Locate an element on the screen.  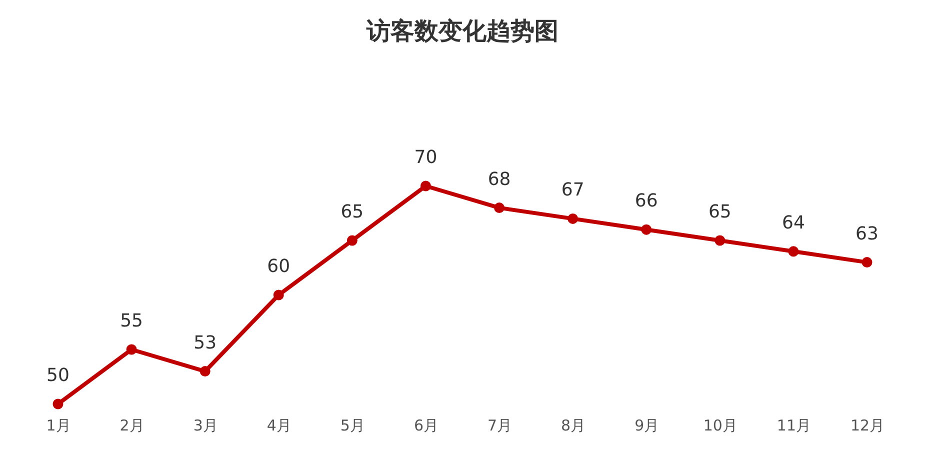
x-tick-label: 3月 is located at coordinates (205, 425).